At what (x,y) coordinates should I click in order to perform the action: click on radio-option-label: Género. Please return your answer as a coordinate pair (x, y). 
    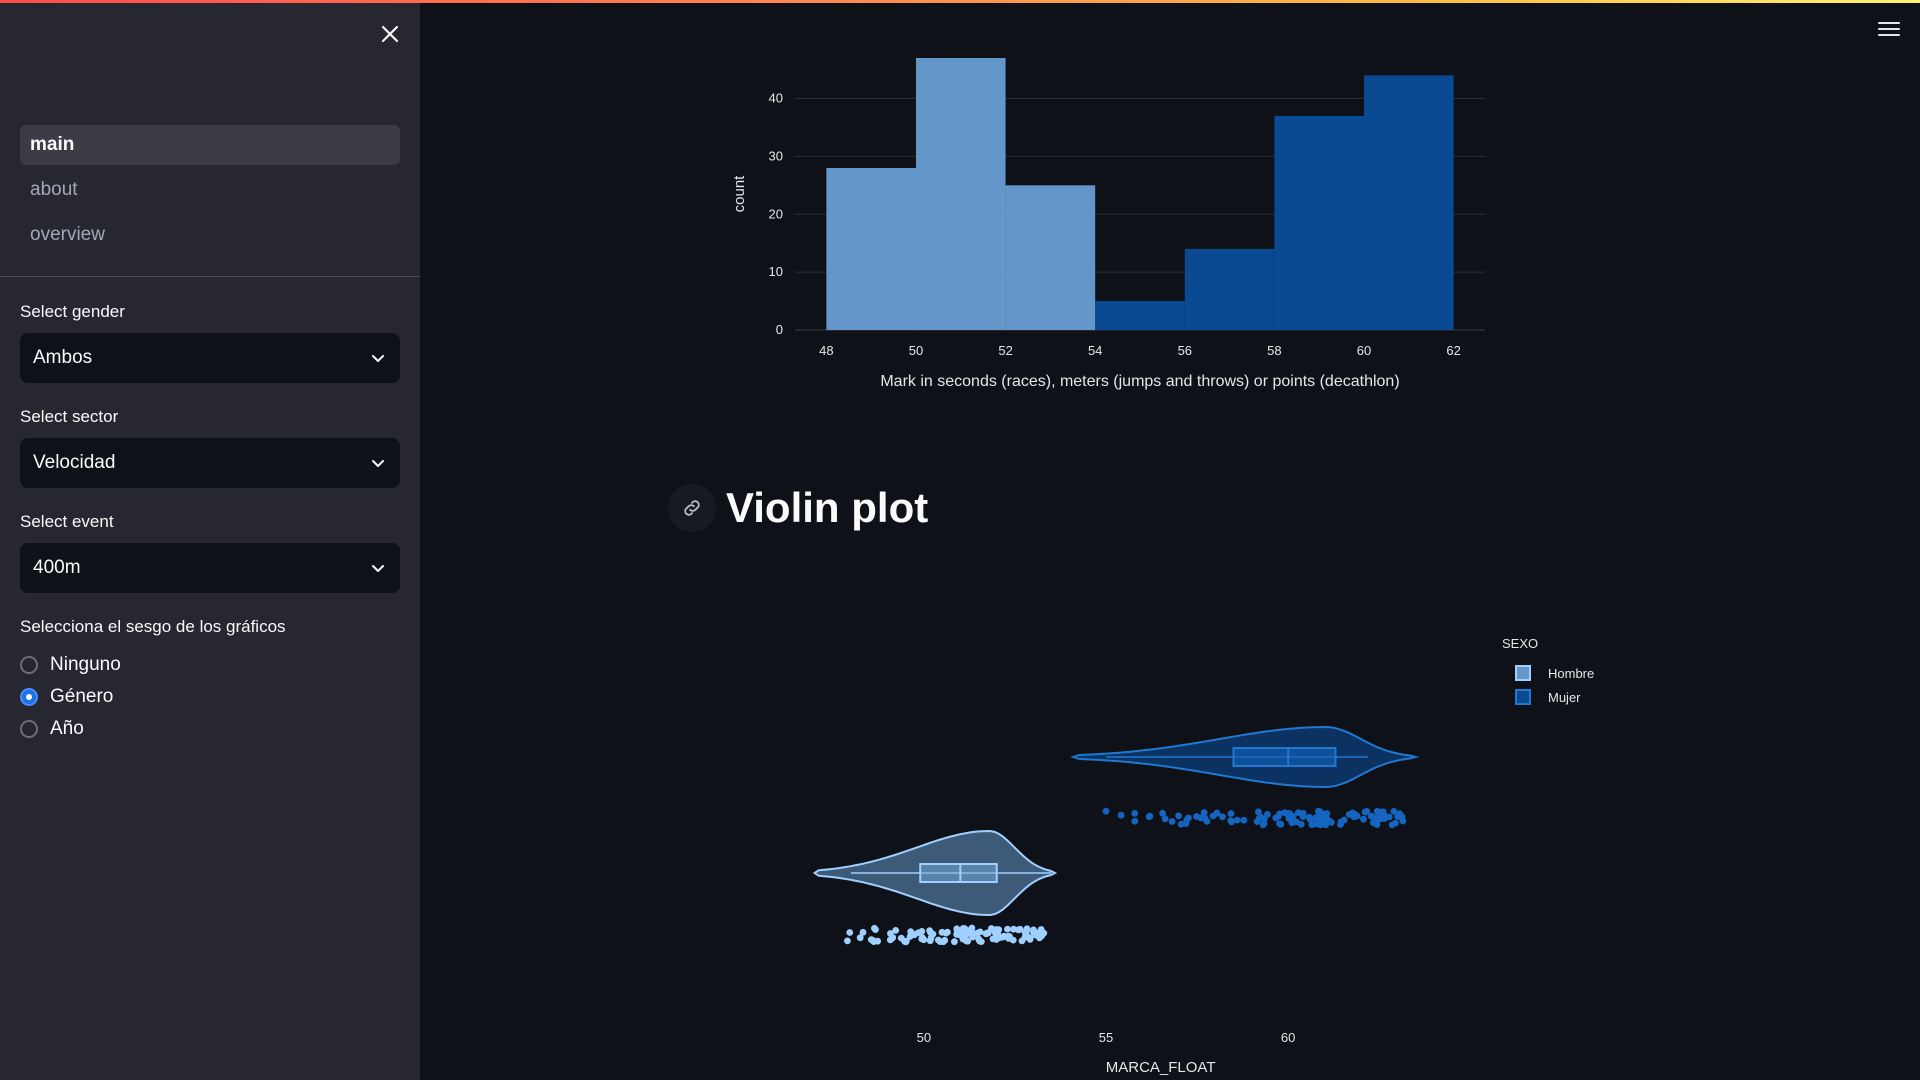
    Looking at the image, I should click on (82, 696).